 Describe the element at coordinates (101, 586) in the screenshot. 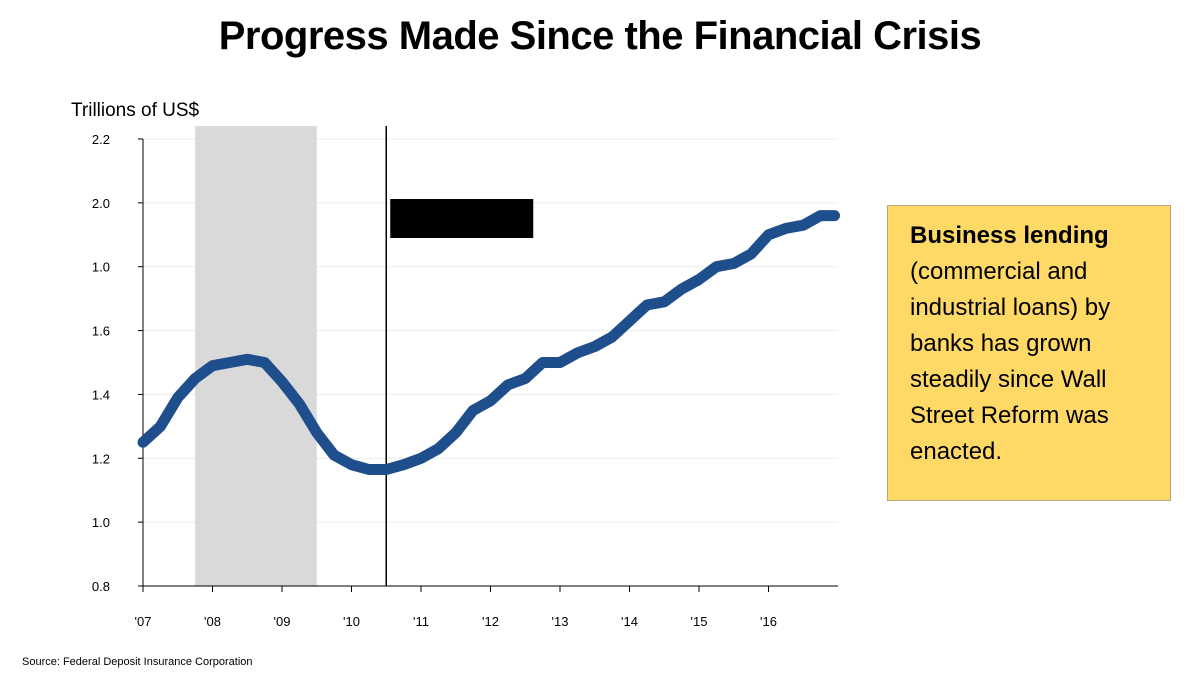

I see `y-tick-label-0: 0.8` at that location.